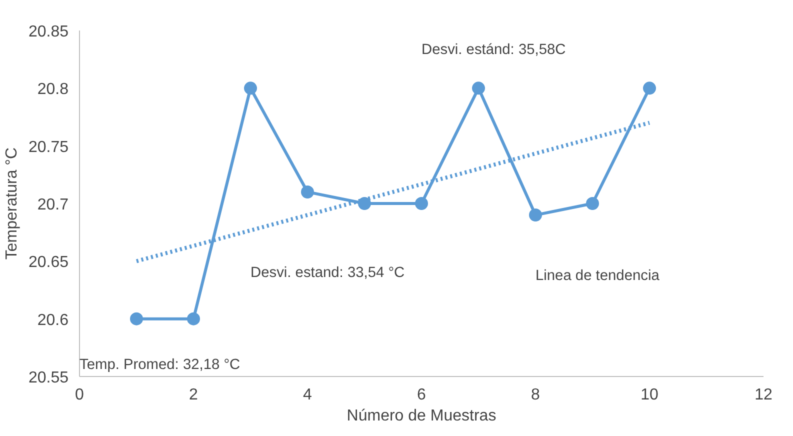  I want to click on x-tick-label: 10, so click(649, 395).